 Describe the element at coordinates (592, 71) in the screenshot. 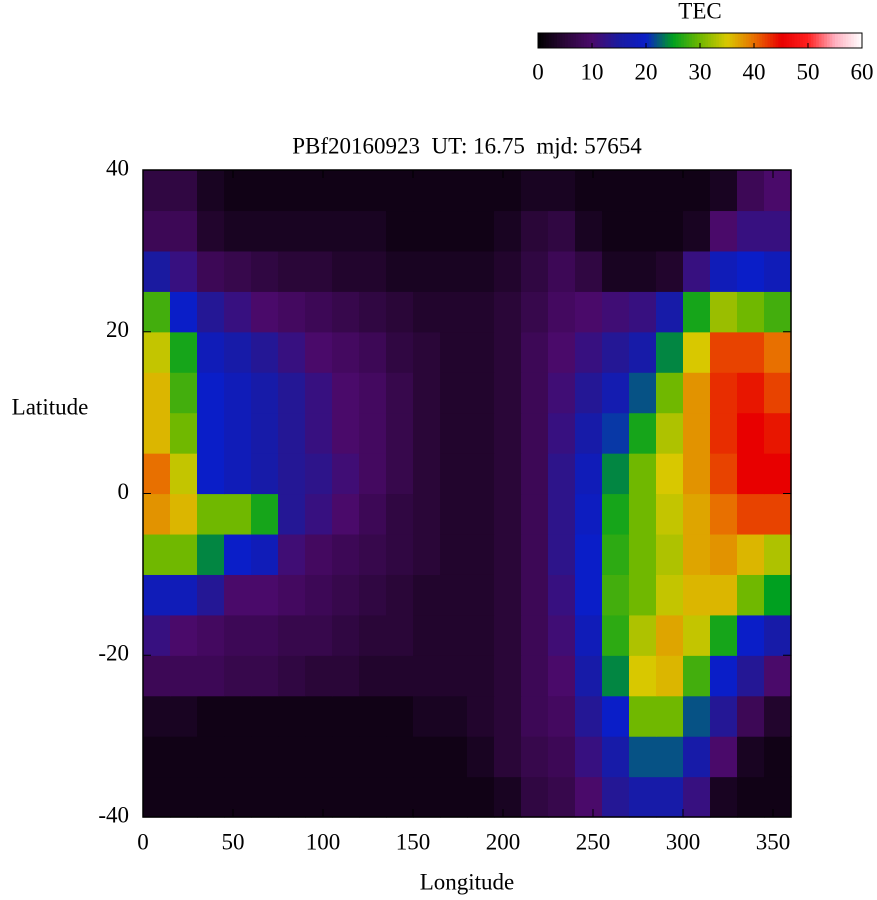

I see `colorbar-tick-label: 10` at that location.